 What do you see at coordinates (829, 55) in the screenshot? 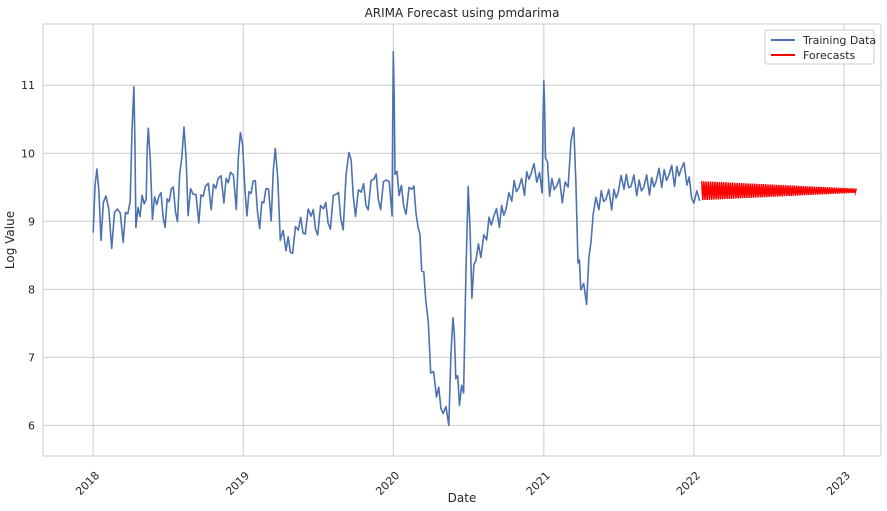
I see `legend-label-forecasts: Forecasts` at bounding box center [829, 55].